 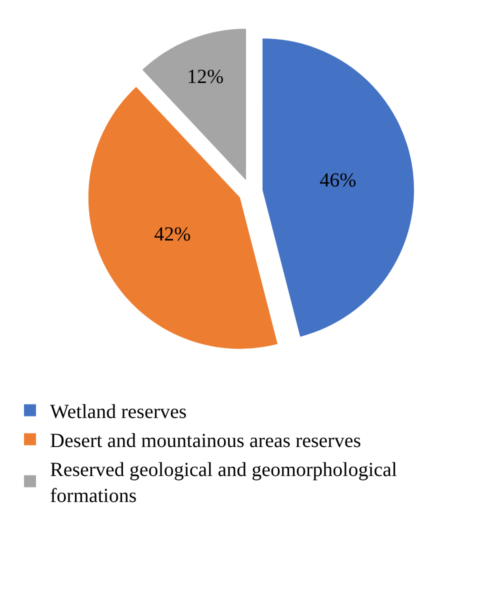 What do you see at coordinates (205, 77) in the screenshot?
I see `data-label: 12%` at bounding box center [205, 77].